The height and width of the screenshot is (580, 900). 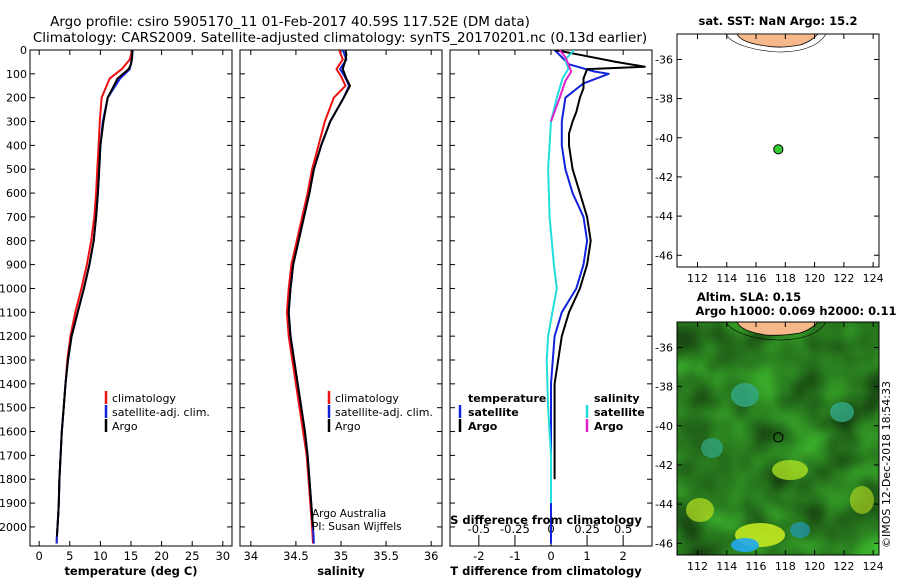 I want to click on depth-tick-label: 1700, so click(x=13, y=455).